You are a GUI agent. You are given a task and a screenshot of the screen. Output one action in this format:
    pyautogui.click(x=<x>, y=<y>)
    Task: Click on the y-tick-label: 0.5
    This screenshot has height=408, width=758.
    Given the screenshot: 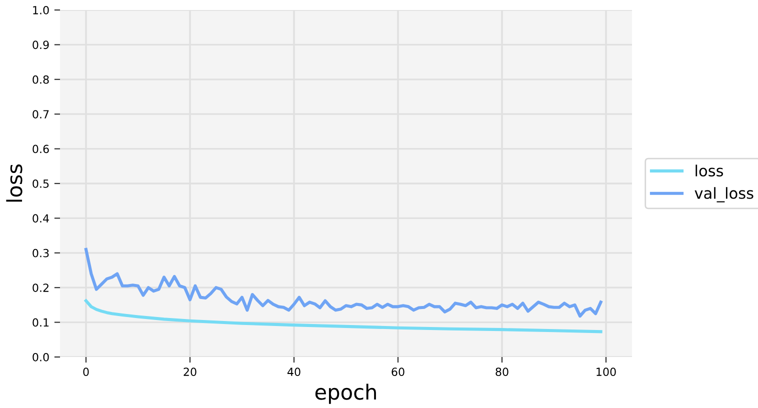 What is the action you would take?
    pyautogui.click(x=40, y=183)
    